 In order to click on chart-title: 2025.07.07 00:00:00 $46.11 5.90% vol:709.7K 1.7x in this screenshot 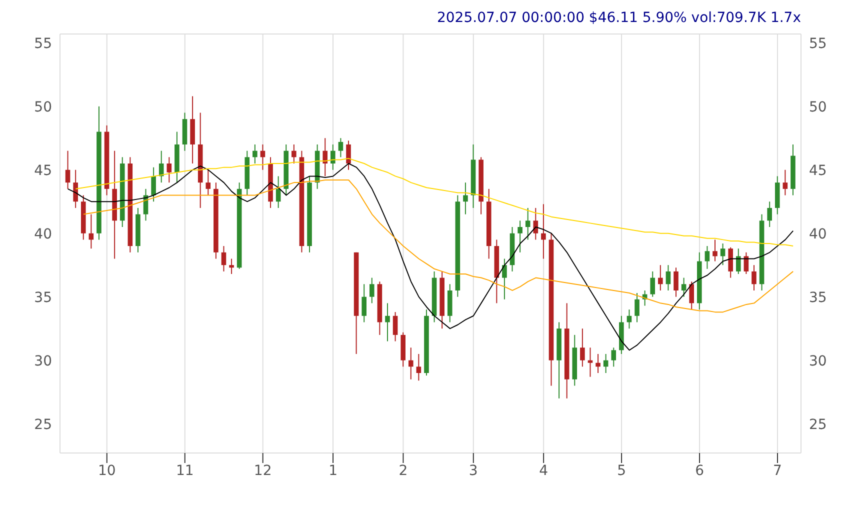, I will do `click(618, 18)`.